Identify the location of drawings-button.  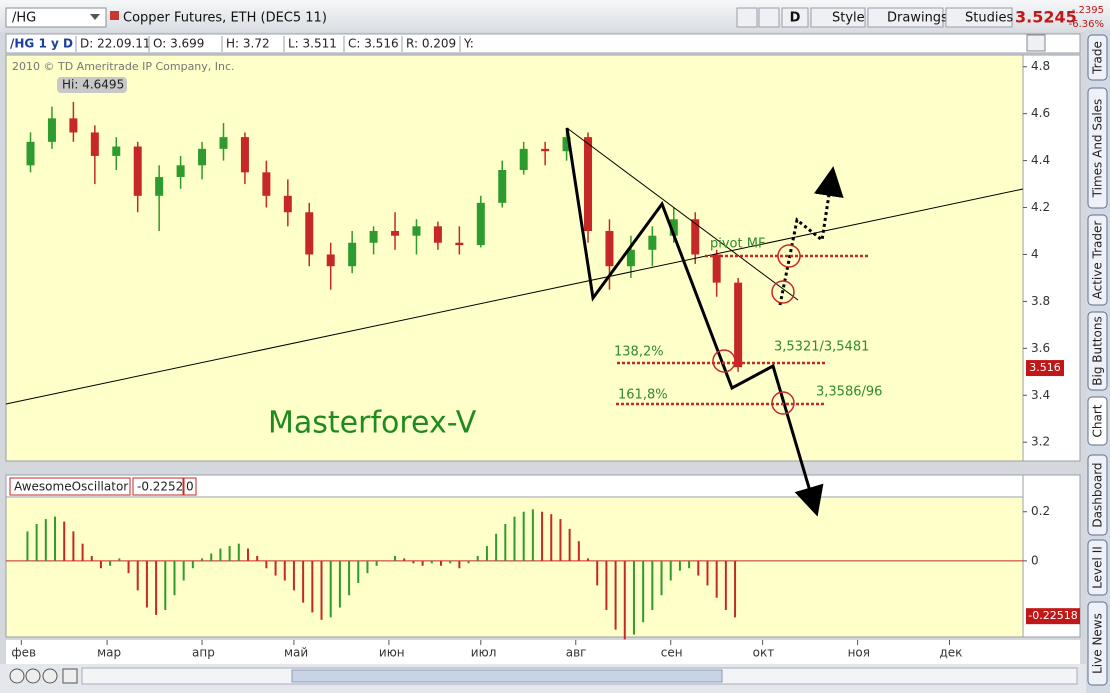
(905, 17).